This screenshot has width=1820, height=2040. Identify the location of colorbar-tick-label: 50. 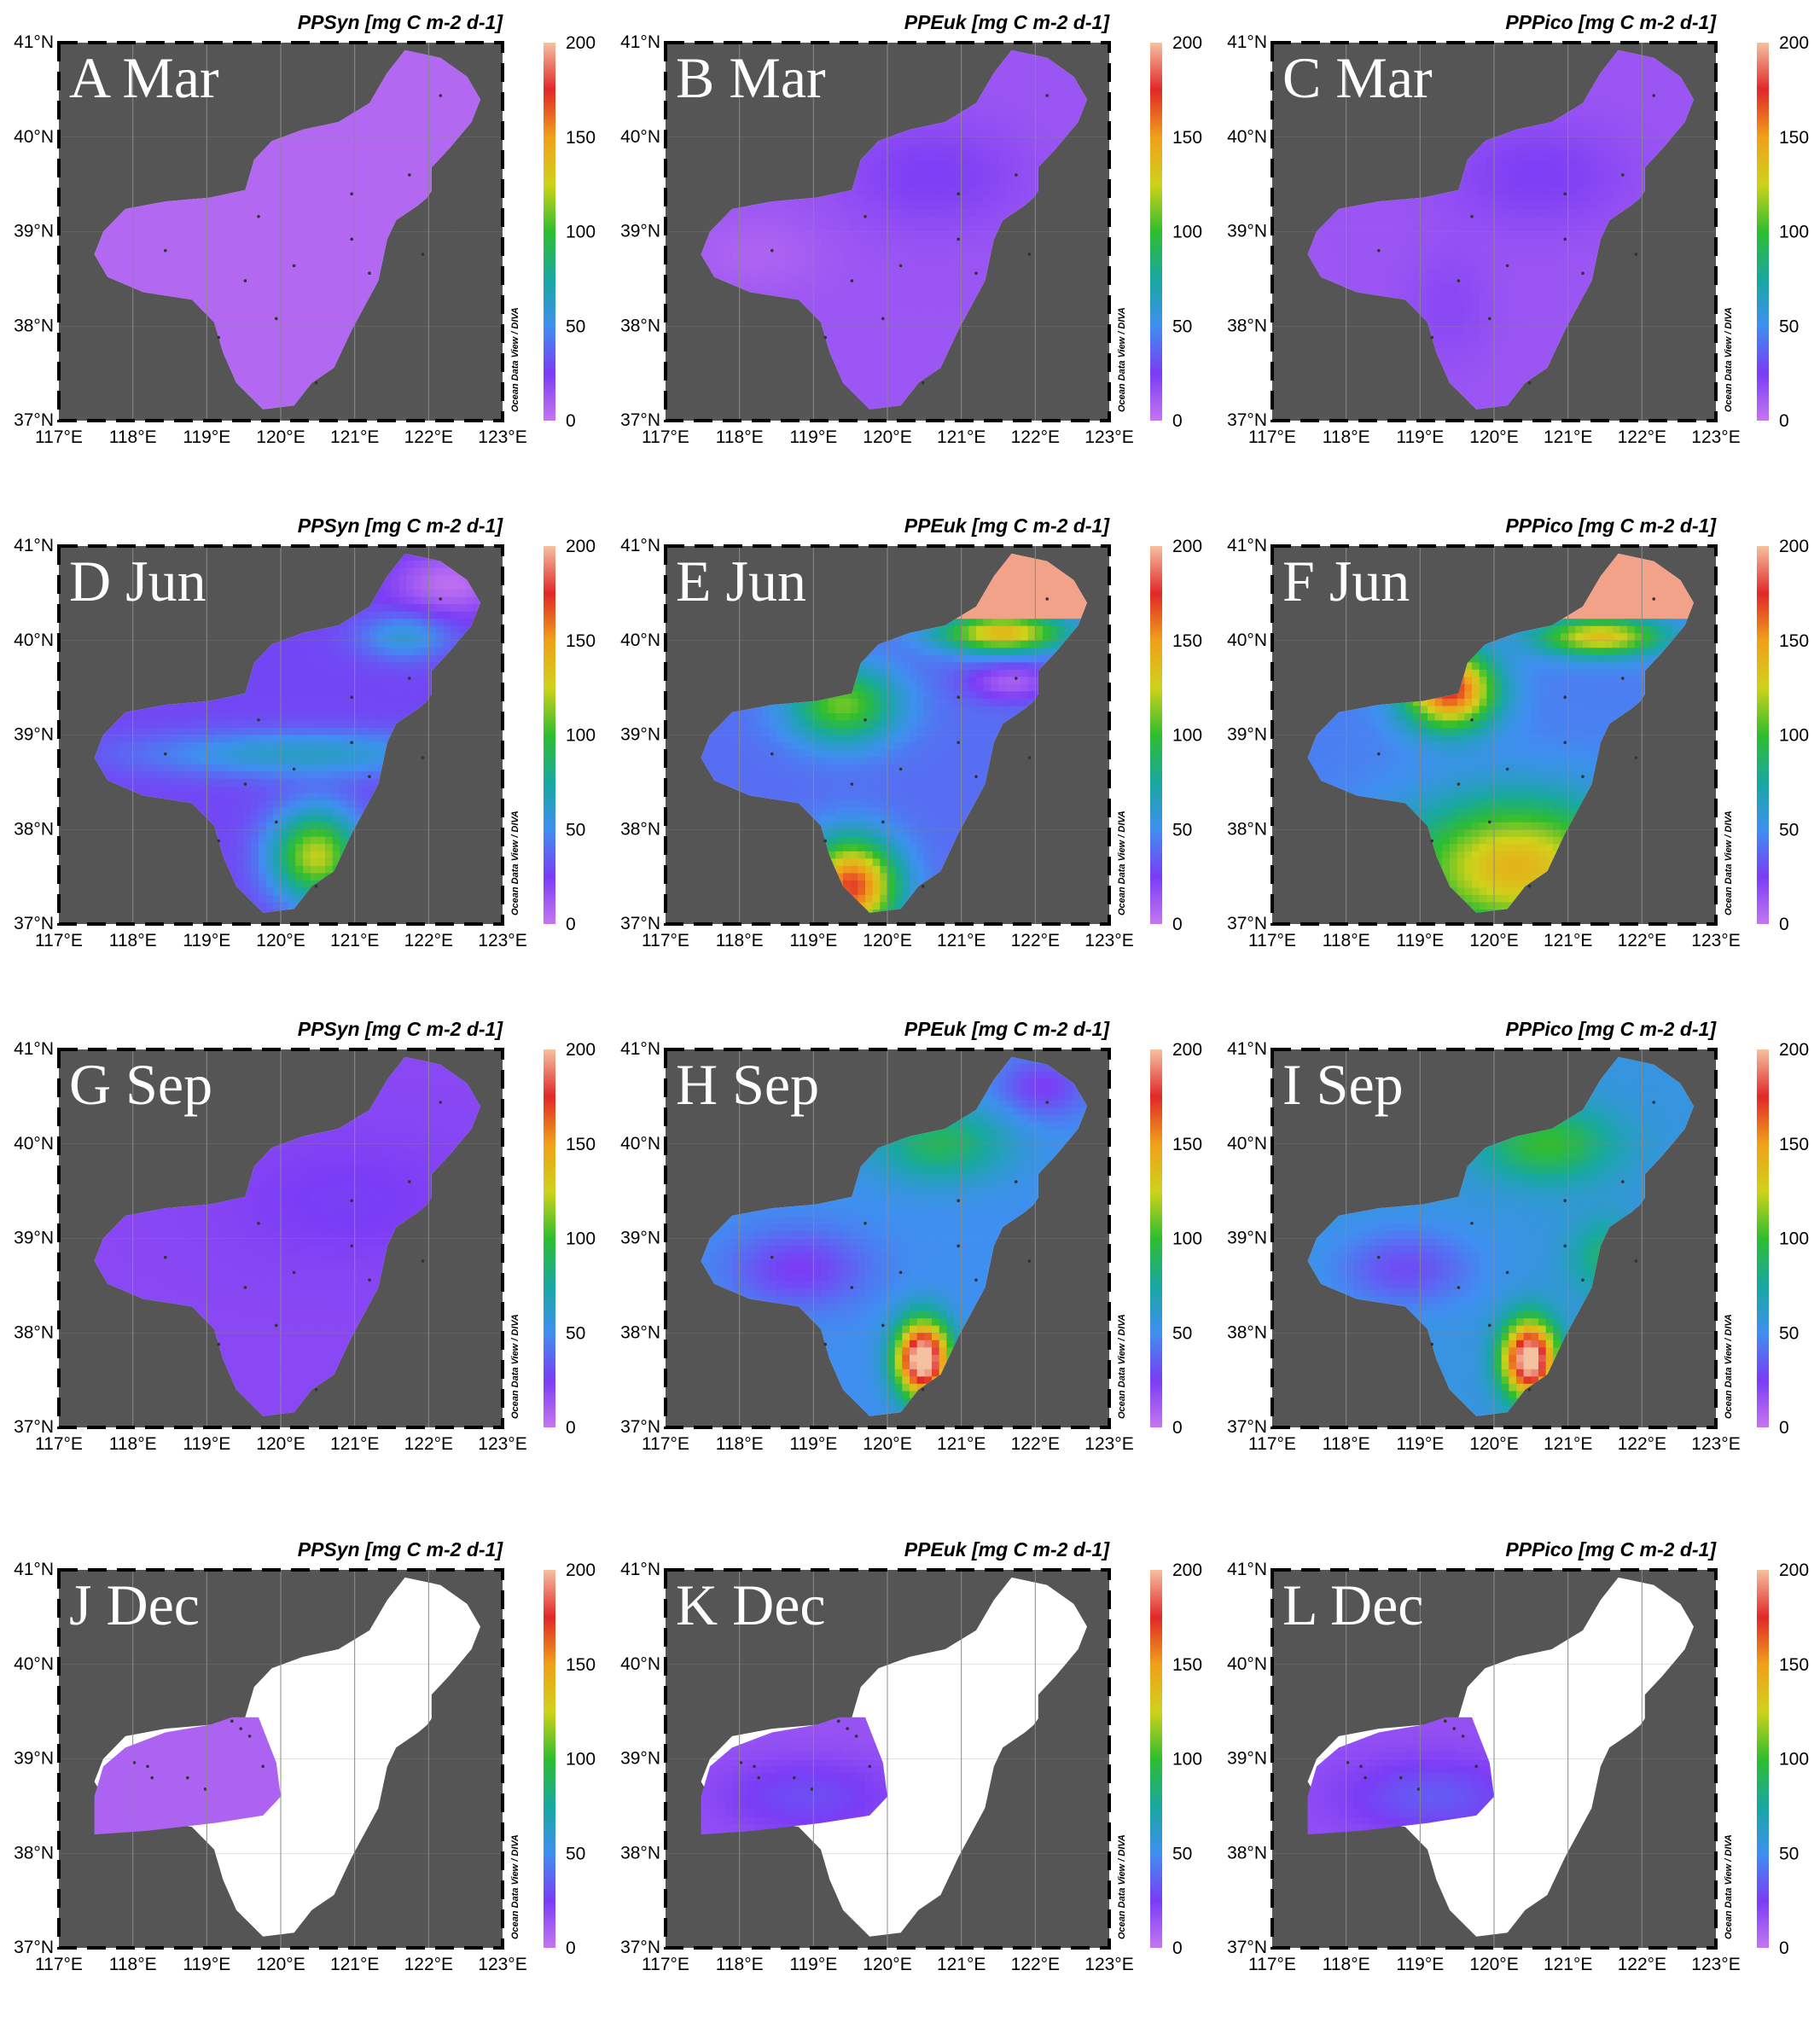
(1182, 1333).